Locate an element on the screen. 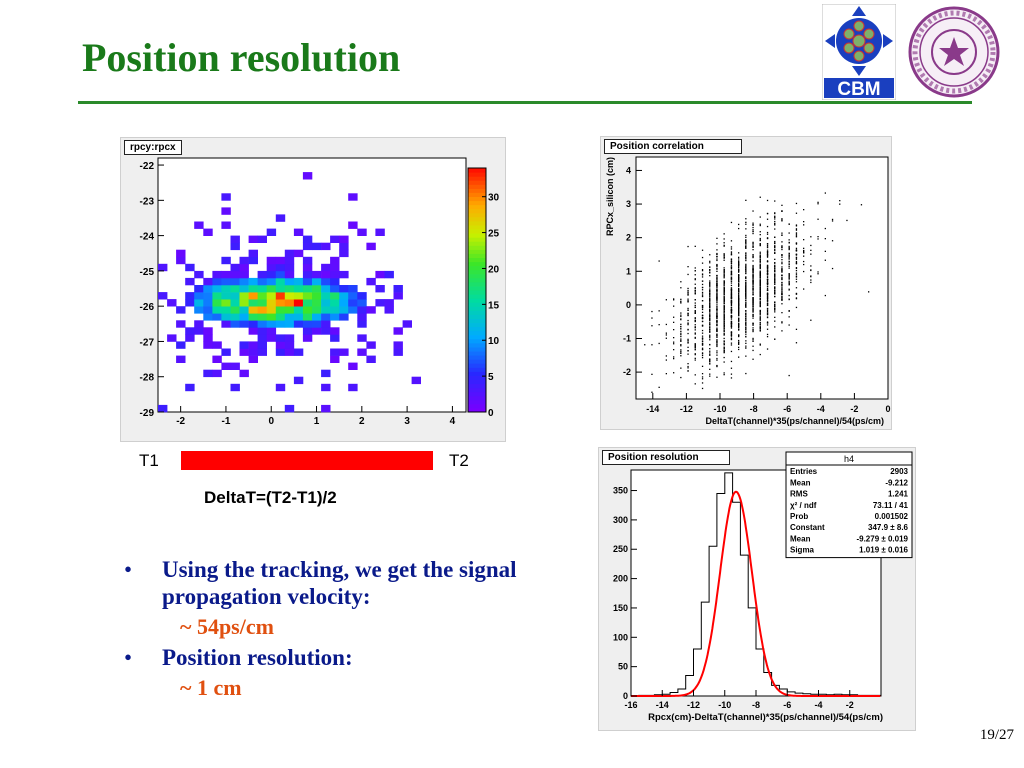  histogram-y-tick-label: 300 is located at coordinates (620, 520).